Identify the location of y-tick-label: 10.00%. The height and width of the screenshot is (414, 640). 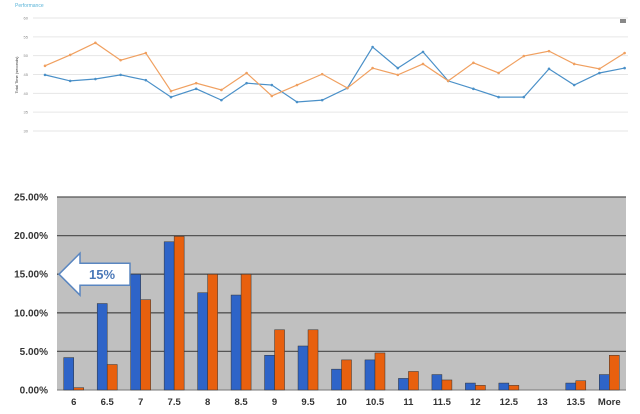
(31, 313).